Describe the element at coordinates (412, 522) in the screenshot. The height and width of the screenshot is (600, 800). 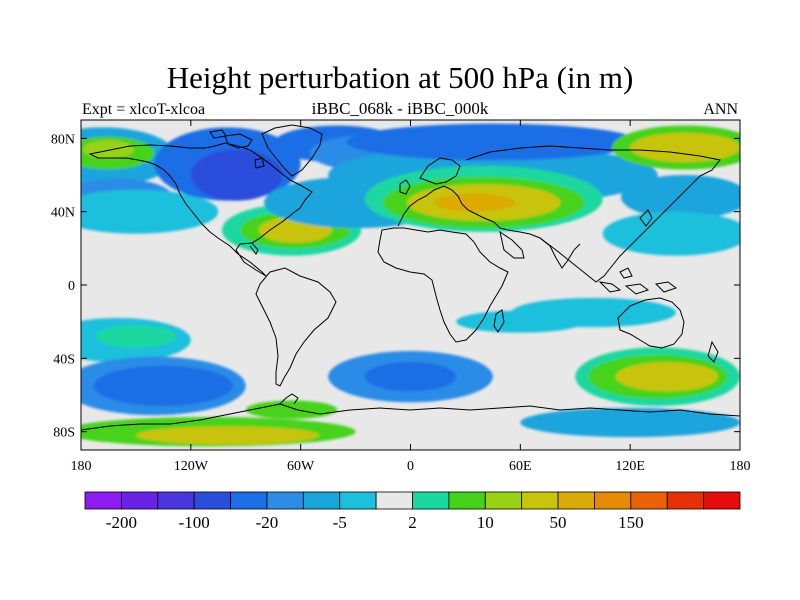
I see `colorbar-label: 2` at that location.